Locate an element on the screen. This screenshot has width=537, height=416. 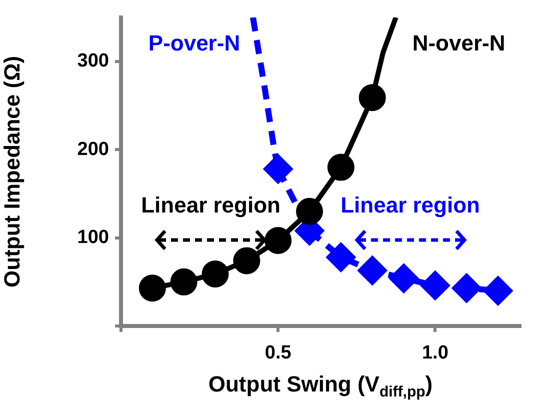
y-axis-title: Output Impedance (Ω) is located at coordinates (12, 172).